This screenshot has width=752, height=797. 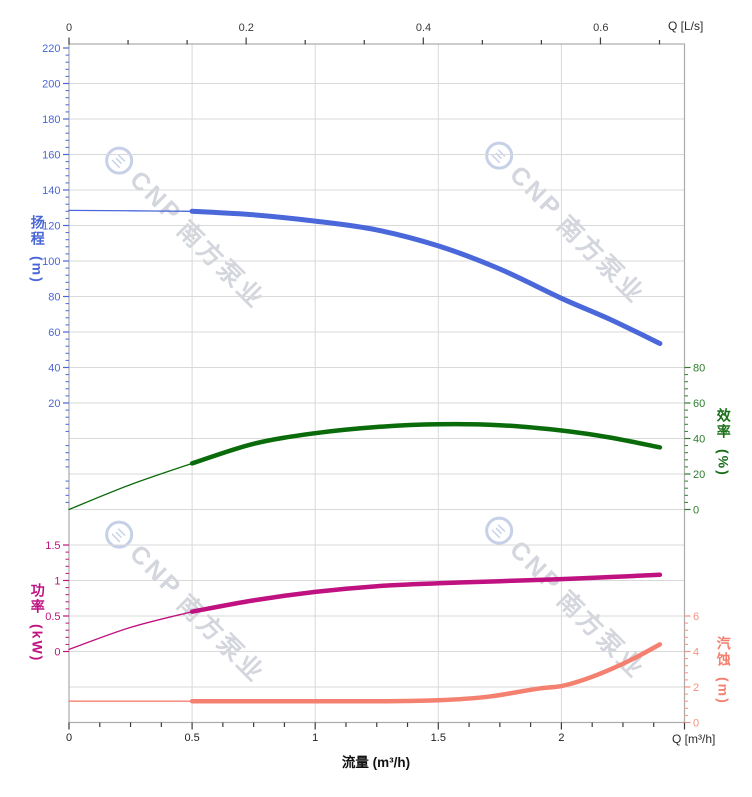 What do you see at coordinates (699, 369) in the screenshot?
I see `eff-axis-tick-label: 80` at bounding box center [699, 369].